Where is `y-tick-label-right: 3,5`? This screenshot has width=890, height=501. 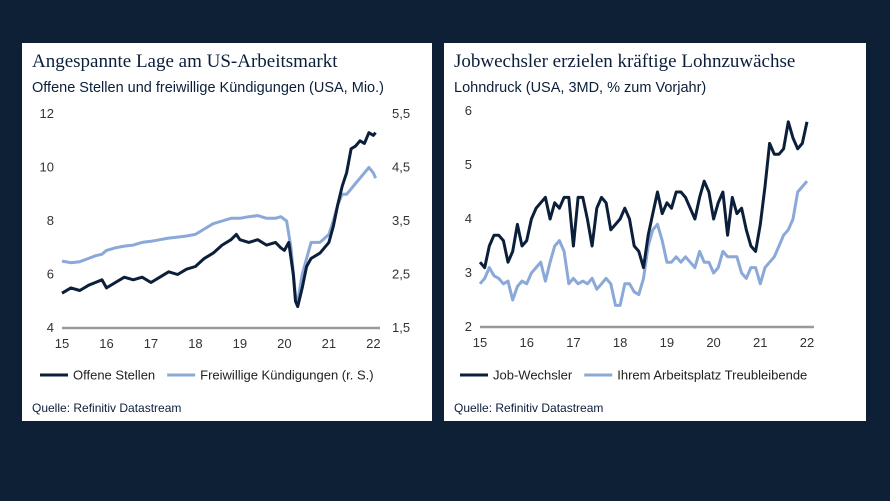
y-tick-label-right: 3,5 is located at coordinates (401, 220).